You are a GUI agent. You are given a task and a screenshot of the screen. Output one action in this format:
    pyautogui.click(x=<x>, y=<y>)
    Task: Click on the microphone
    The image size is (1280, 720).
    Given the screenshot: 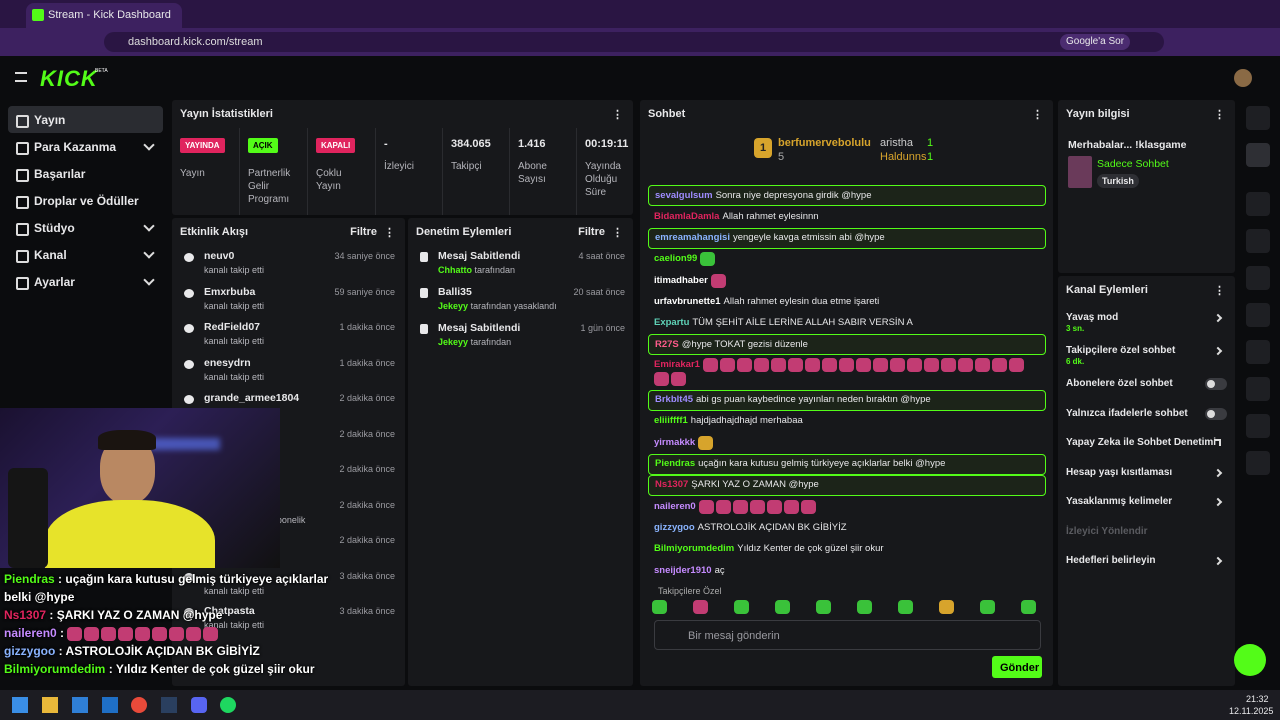 What is the action you would take?
    pyautogui.click(x=28, y=518)
    